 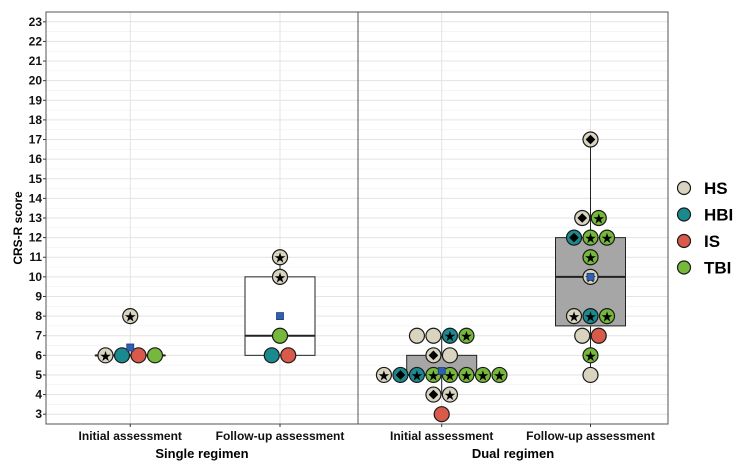 I want to click on y-tick-label: 8, so click(x=38, y=316).